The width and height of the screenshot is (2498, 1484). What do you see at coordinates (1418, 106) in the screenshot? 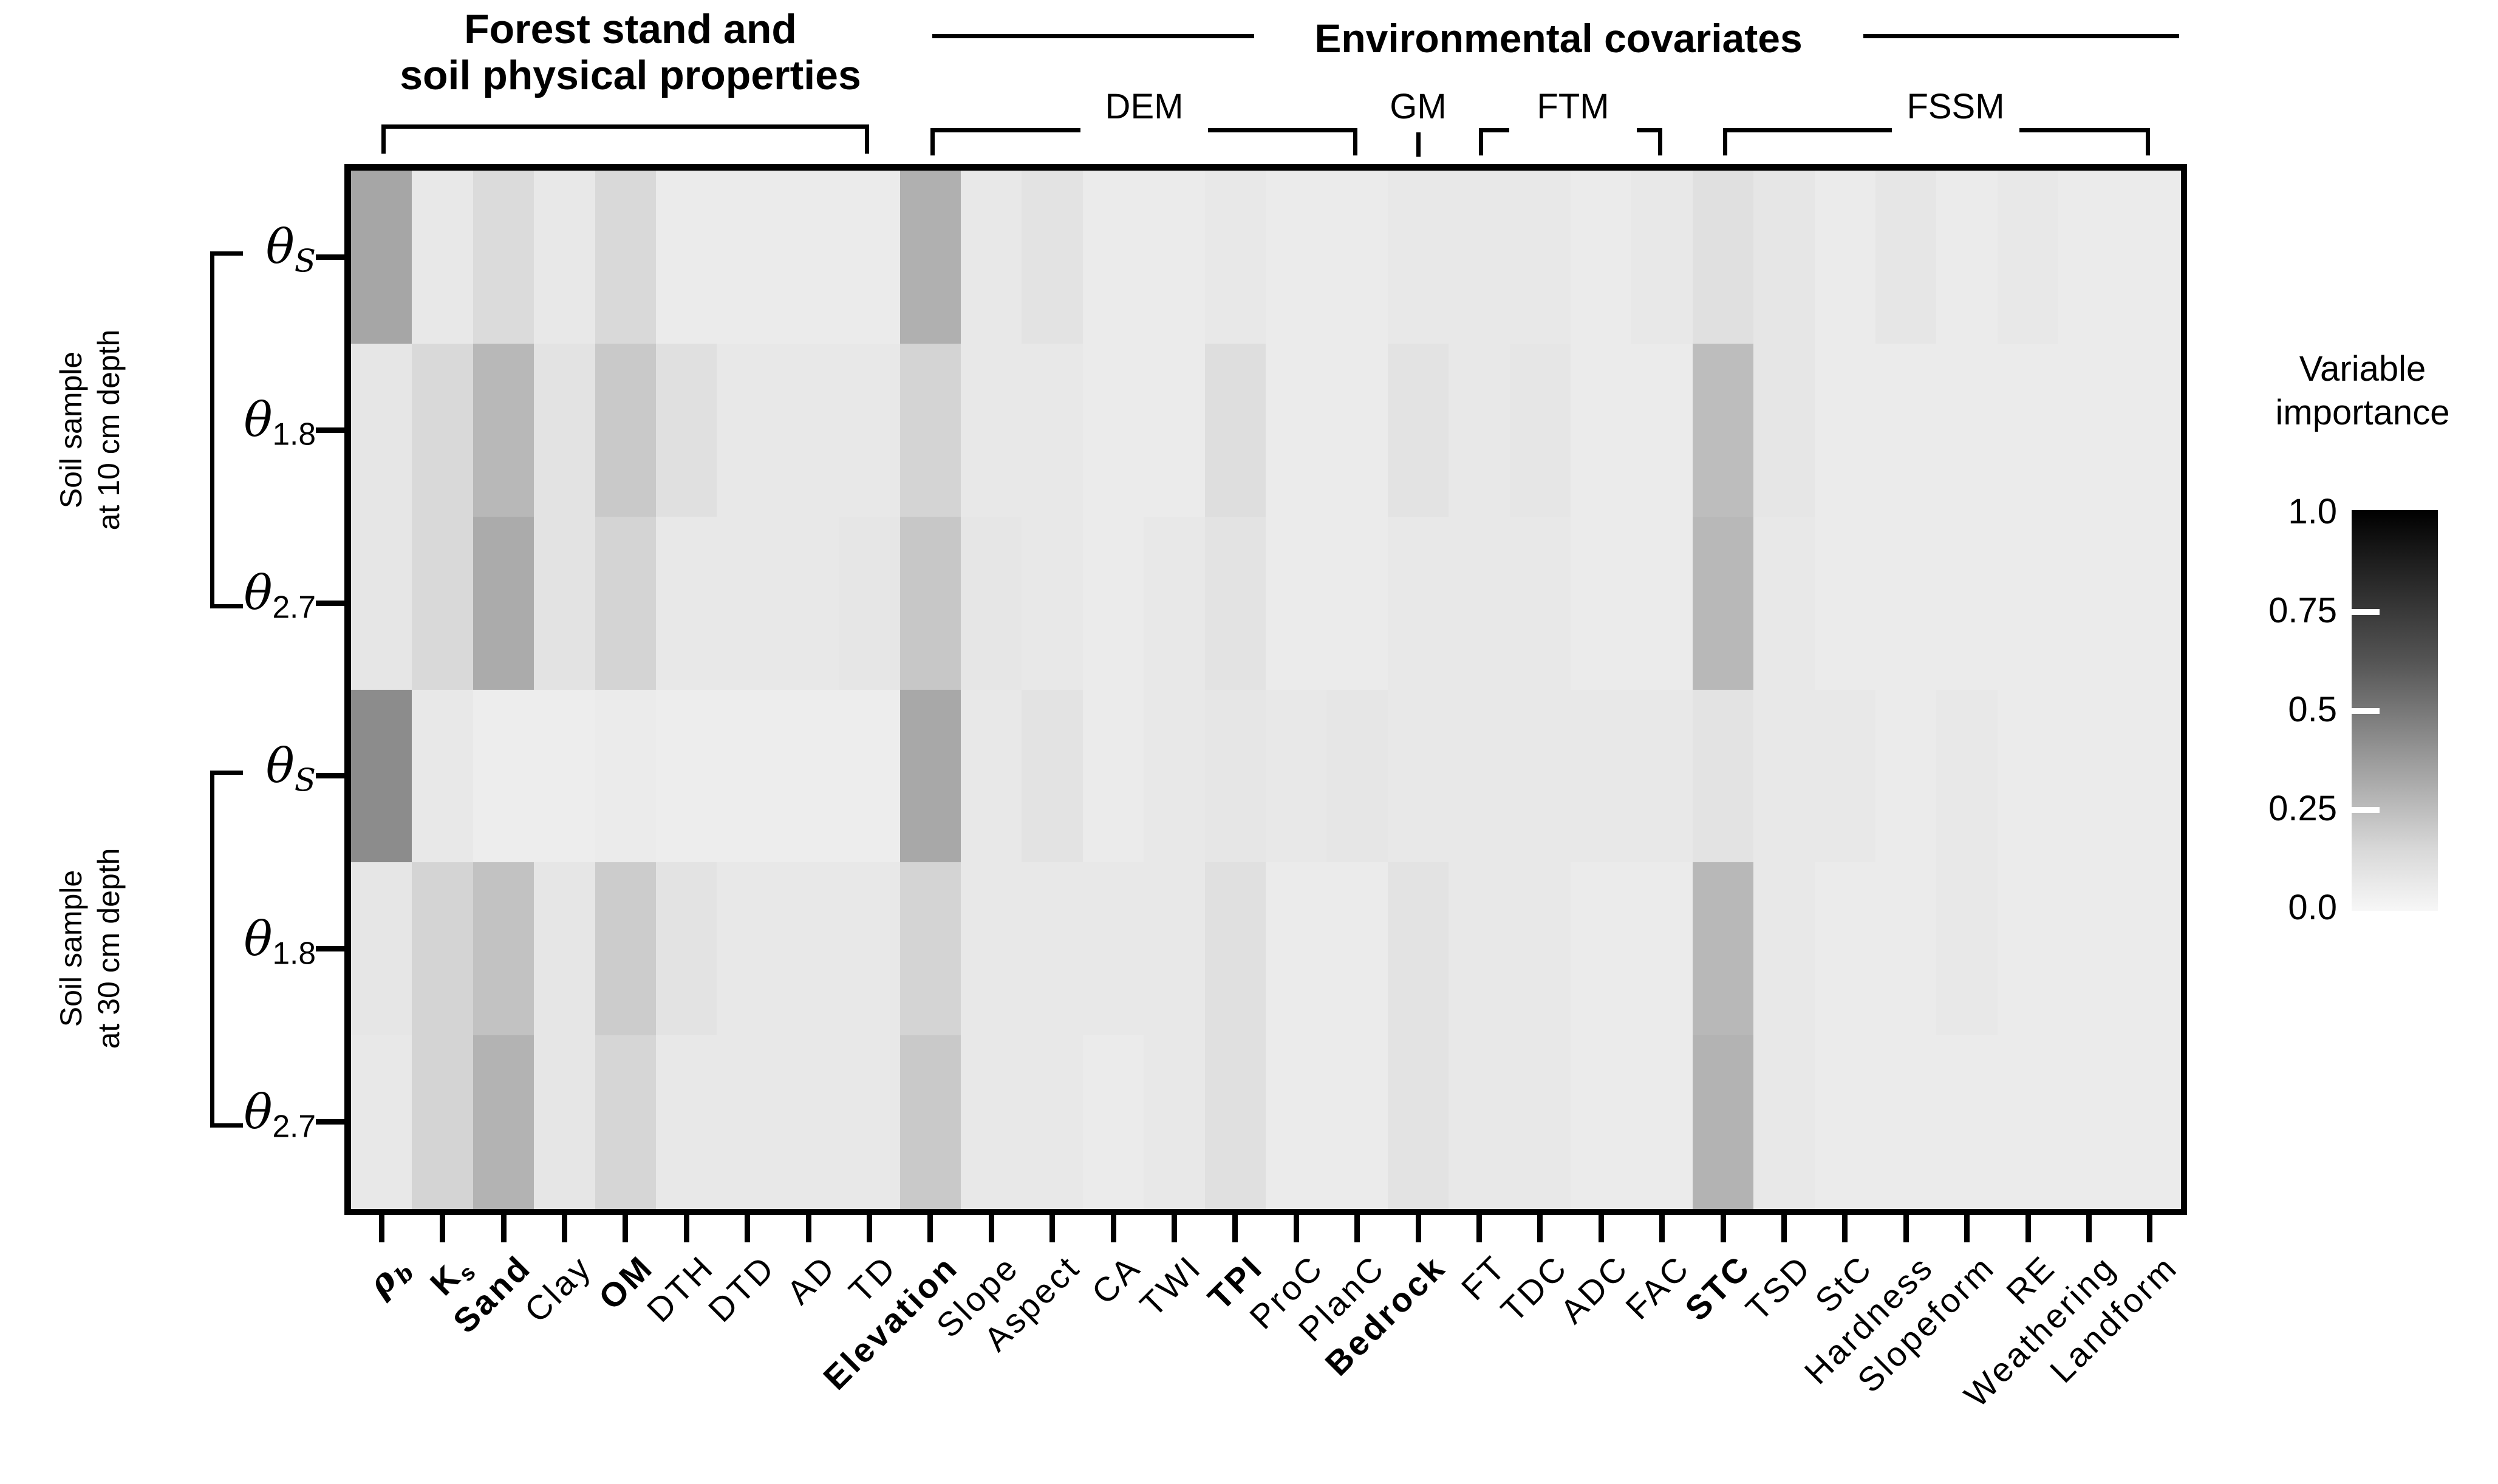
I see `subgroup-label-gm: GM` at bounding box center [1418, 106].